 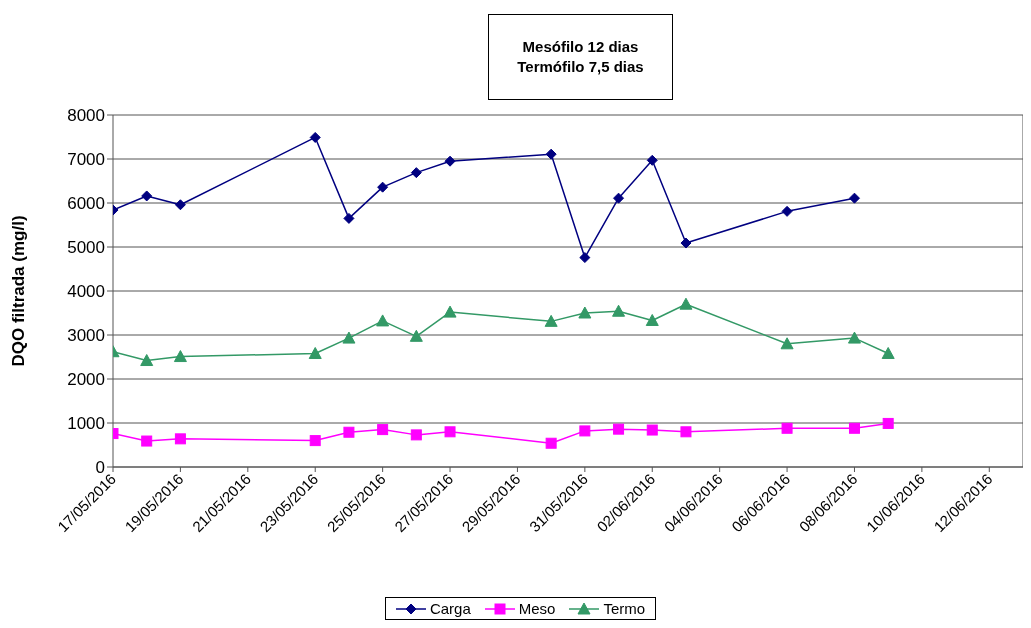 What do you see at coordinates (450, 608) in the screenshot?
I see `legend-label: Carga` at bounding box center [450, 608].